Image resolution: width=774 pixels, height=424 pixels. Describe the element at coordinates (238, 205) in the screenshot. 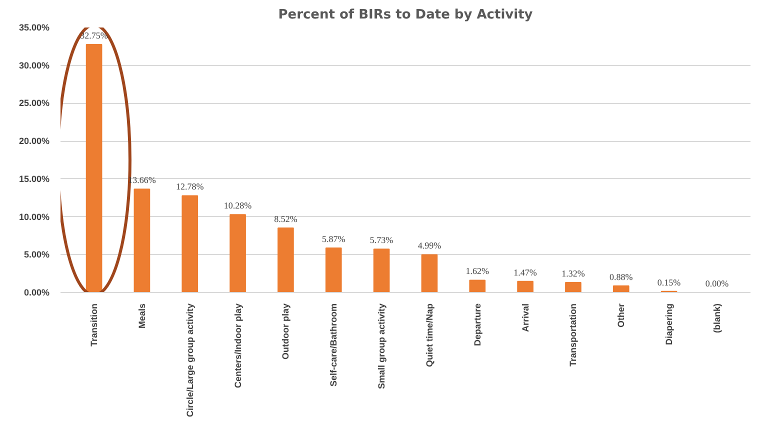

I see `data-label: 10.28%` at that location.